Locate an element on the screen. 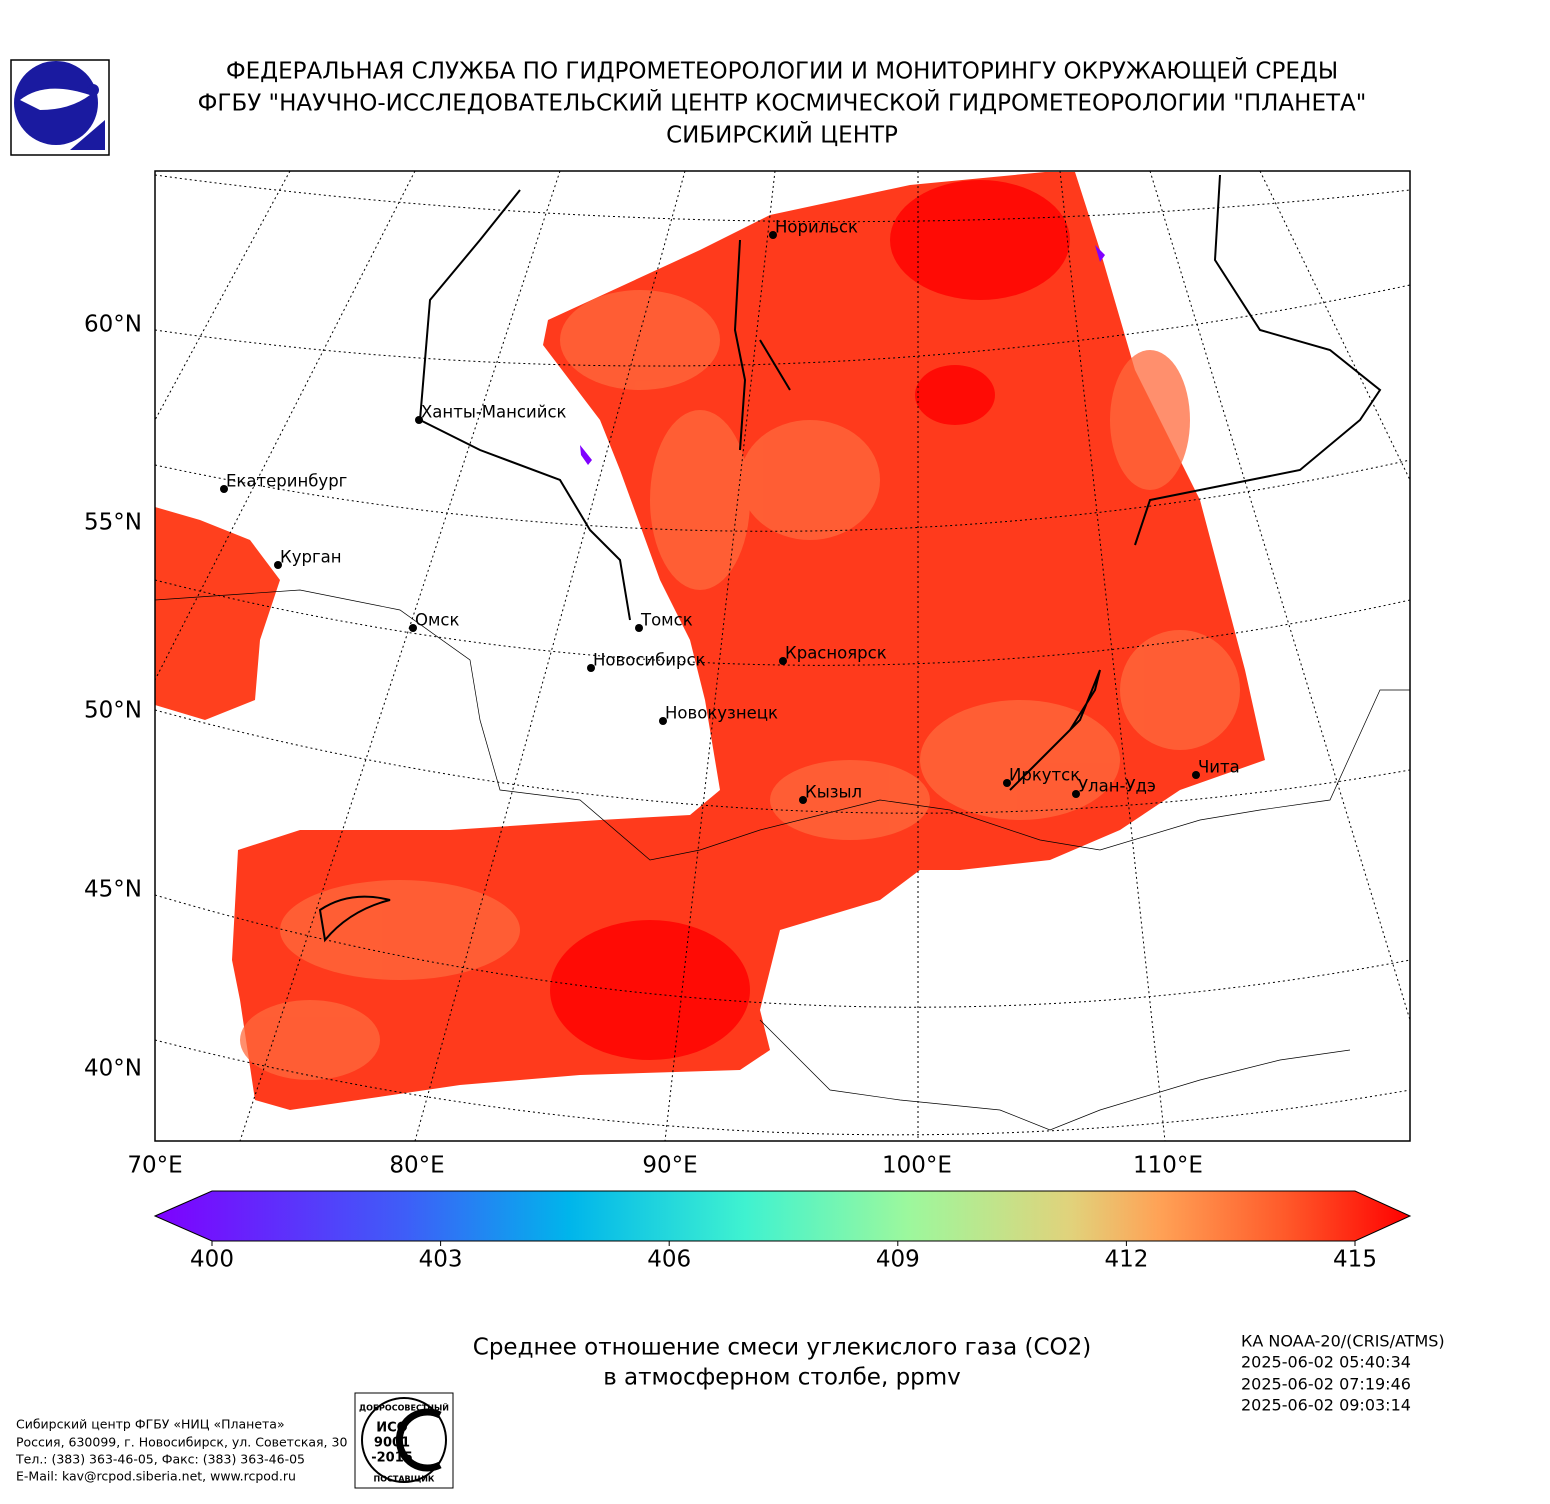  colorbar-tick-label: 406 is located at coordinates (669, 1260).